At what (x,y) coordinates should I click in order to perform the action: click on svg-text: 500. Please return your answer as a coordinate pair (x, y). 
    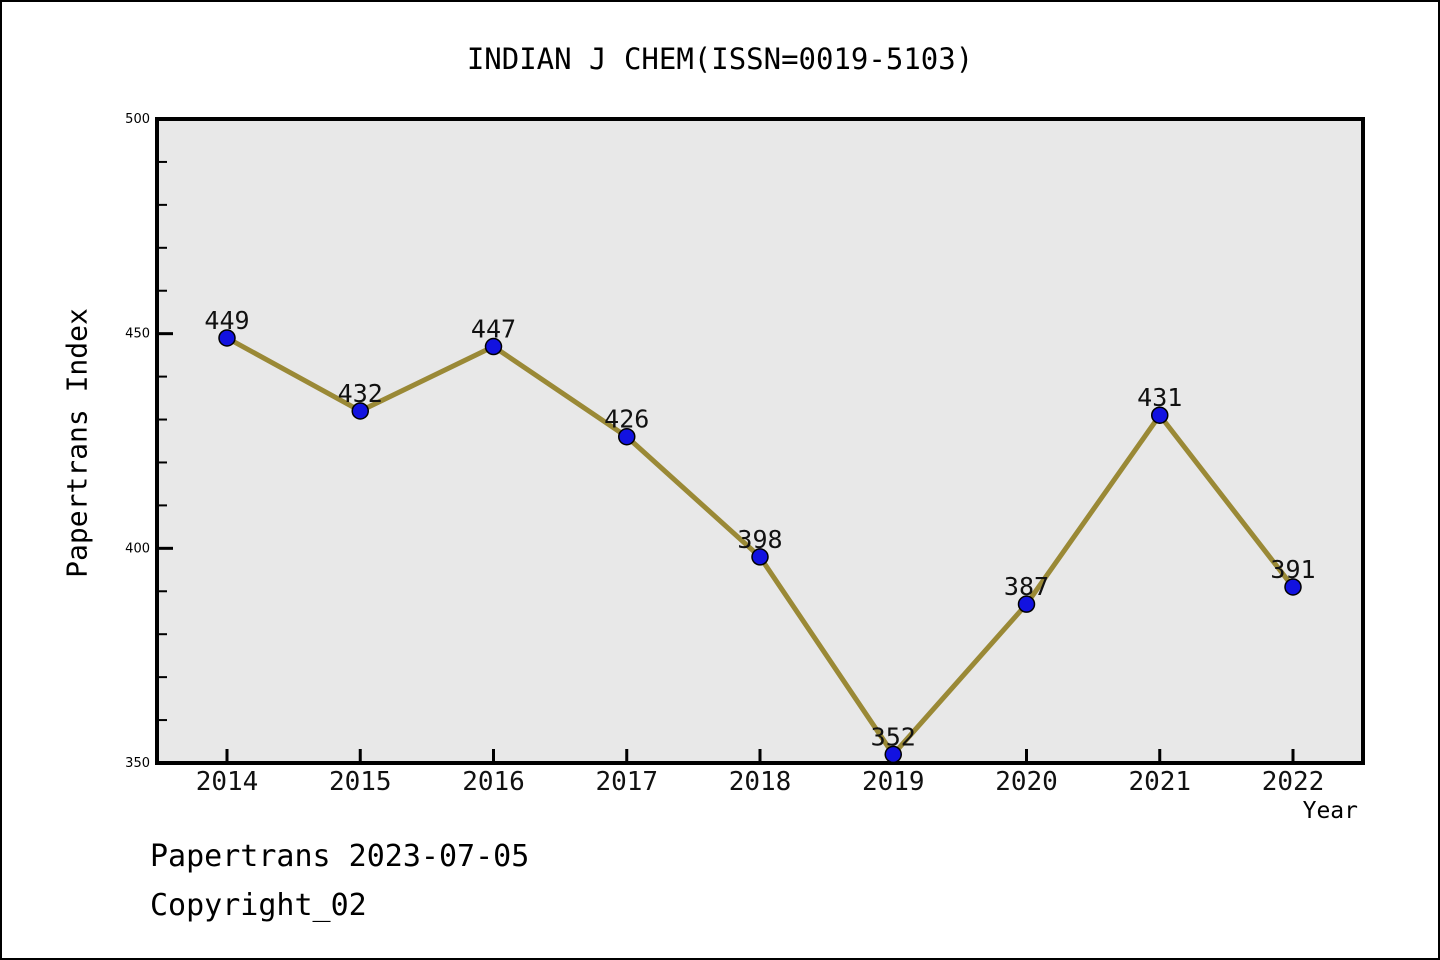
    Looking at the image, I should click on (137, 119).